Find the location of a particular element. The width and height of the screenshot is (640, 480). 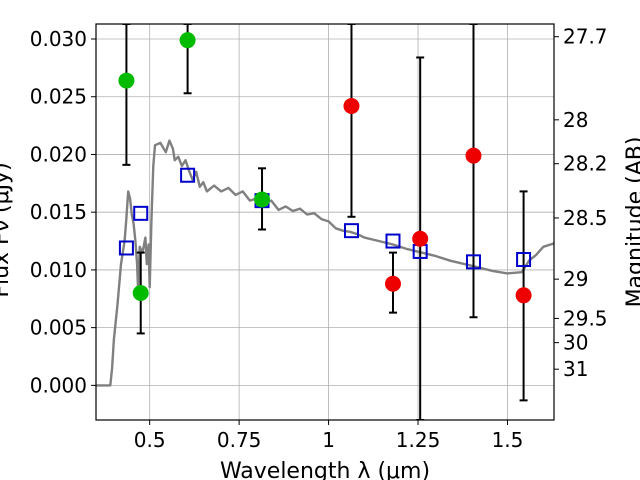

y-tick-label: 0.030 is located at coordinates (58, 39).